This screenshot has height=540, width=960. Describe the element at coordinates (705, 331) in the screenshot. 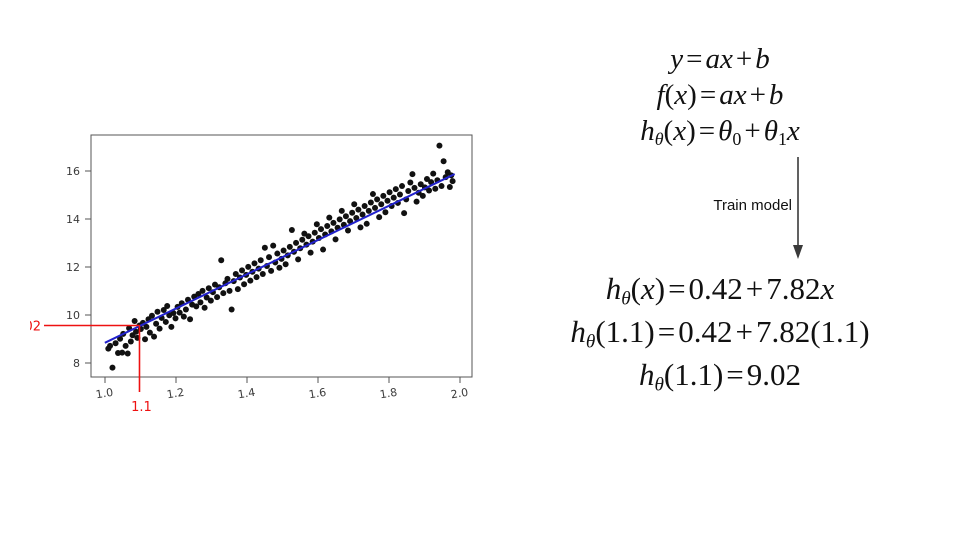

I see `intercept-value: 0.42` at that location.